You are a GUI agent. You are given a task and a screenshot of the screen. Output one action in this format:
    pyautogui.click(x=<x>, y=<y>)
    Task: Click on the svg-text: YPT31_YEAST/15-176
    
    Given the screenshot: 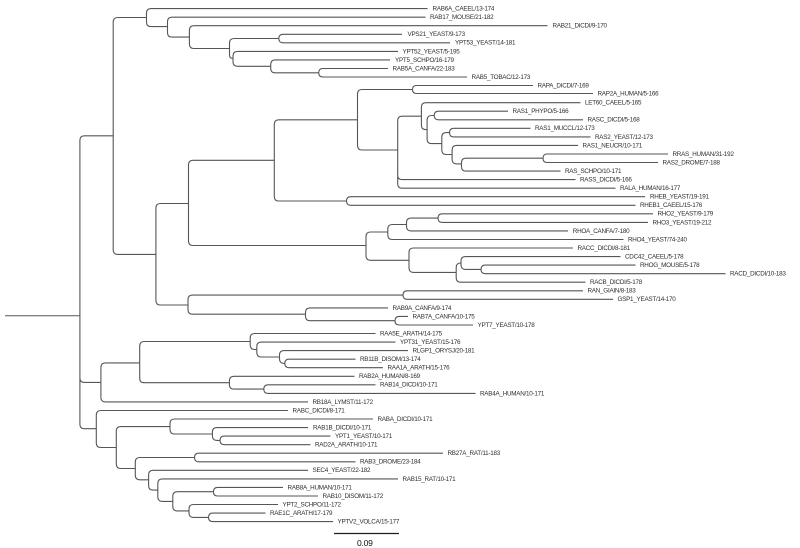 What is the action you would take?
    pyautogui.click(x=430, y=342)
    